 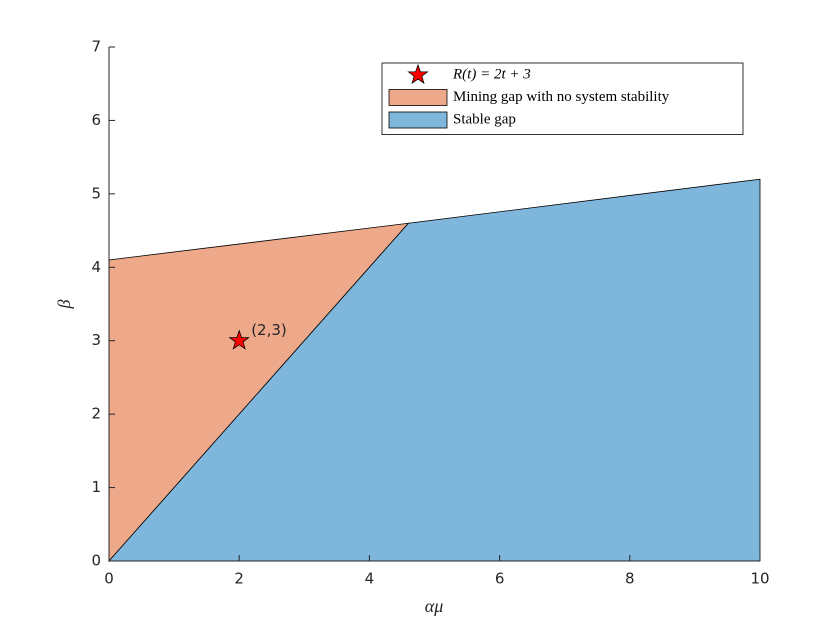 I want to click on legend-marker, so click(x=418, y=74).